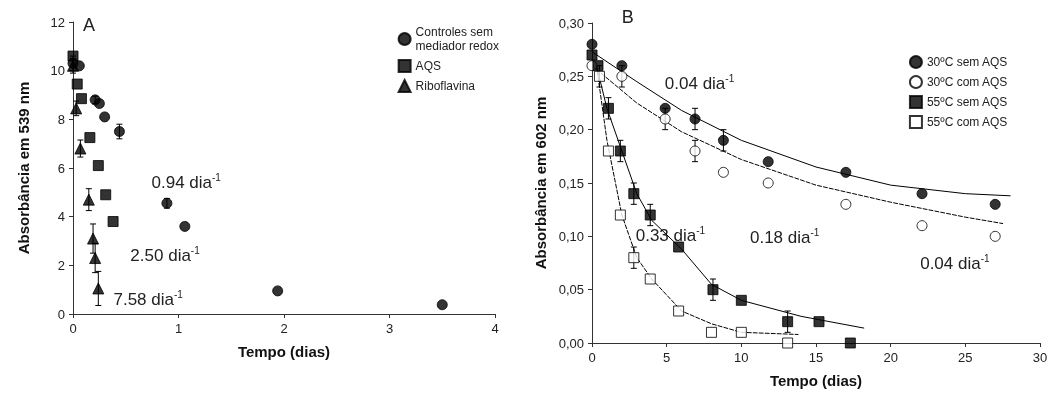 The image size is (1061, 401). I want to click on x-tick-label: 4, so click(495, 328).